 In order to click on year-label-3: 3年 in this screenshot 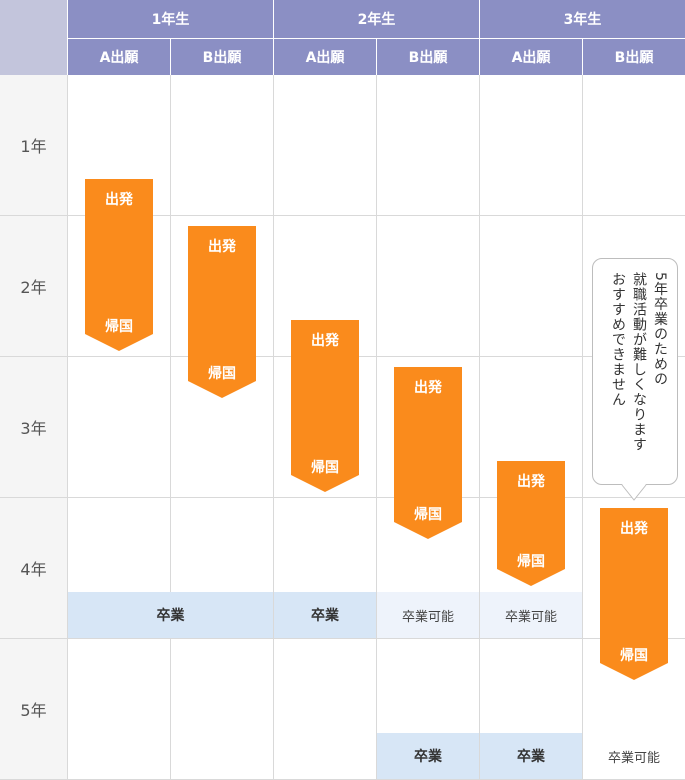, I will do `click(33, 428)`.